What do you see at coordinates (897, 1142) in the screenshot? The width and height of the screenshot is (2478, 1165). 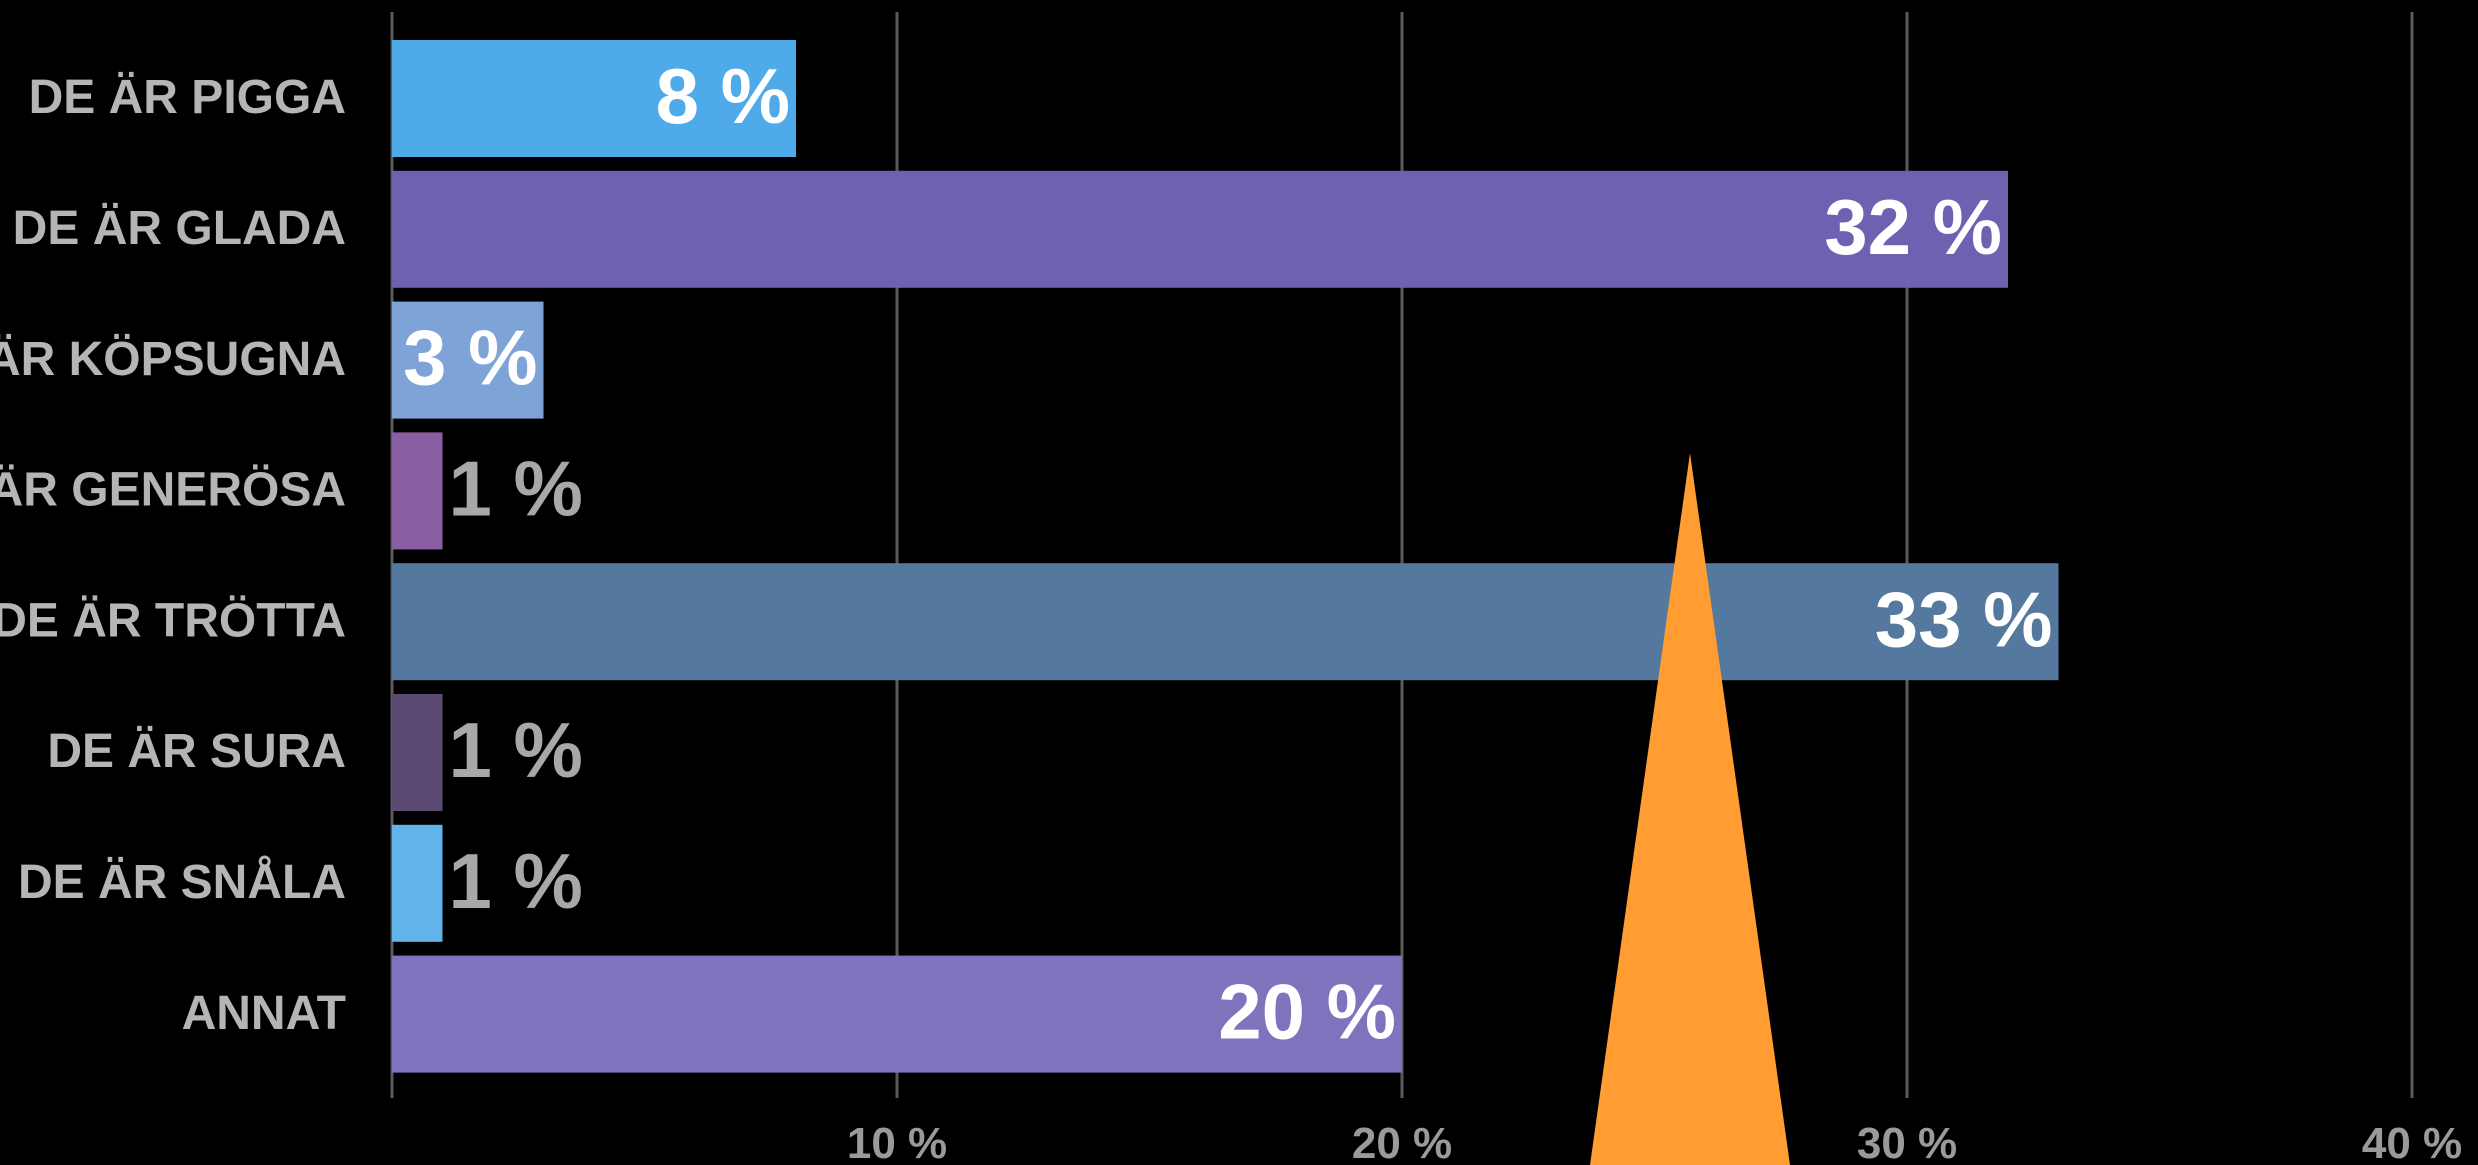 I see `x-tick-label: 10 %` at bounding box center [897, 1142].